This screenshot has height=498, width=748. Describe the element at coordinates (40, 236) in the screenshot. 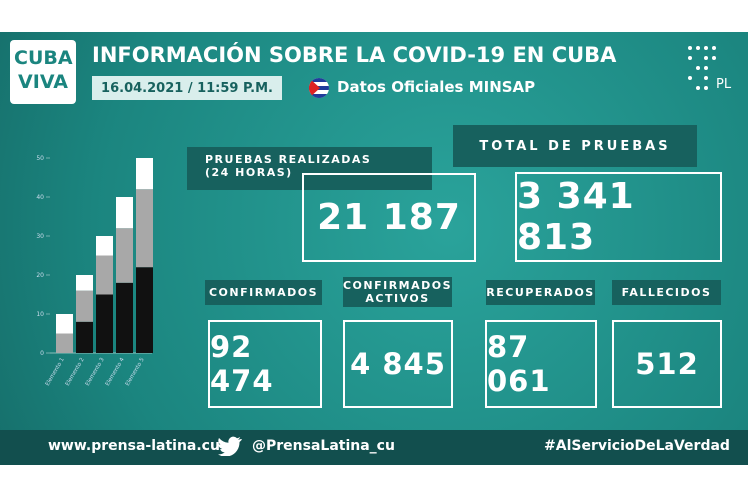

I see `y-tick-label: 30` at that location.